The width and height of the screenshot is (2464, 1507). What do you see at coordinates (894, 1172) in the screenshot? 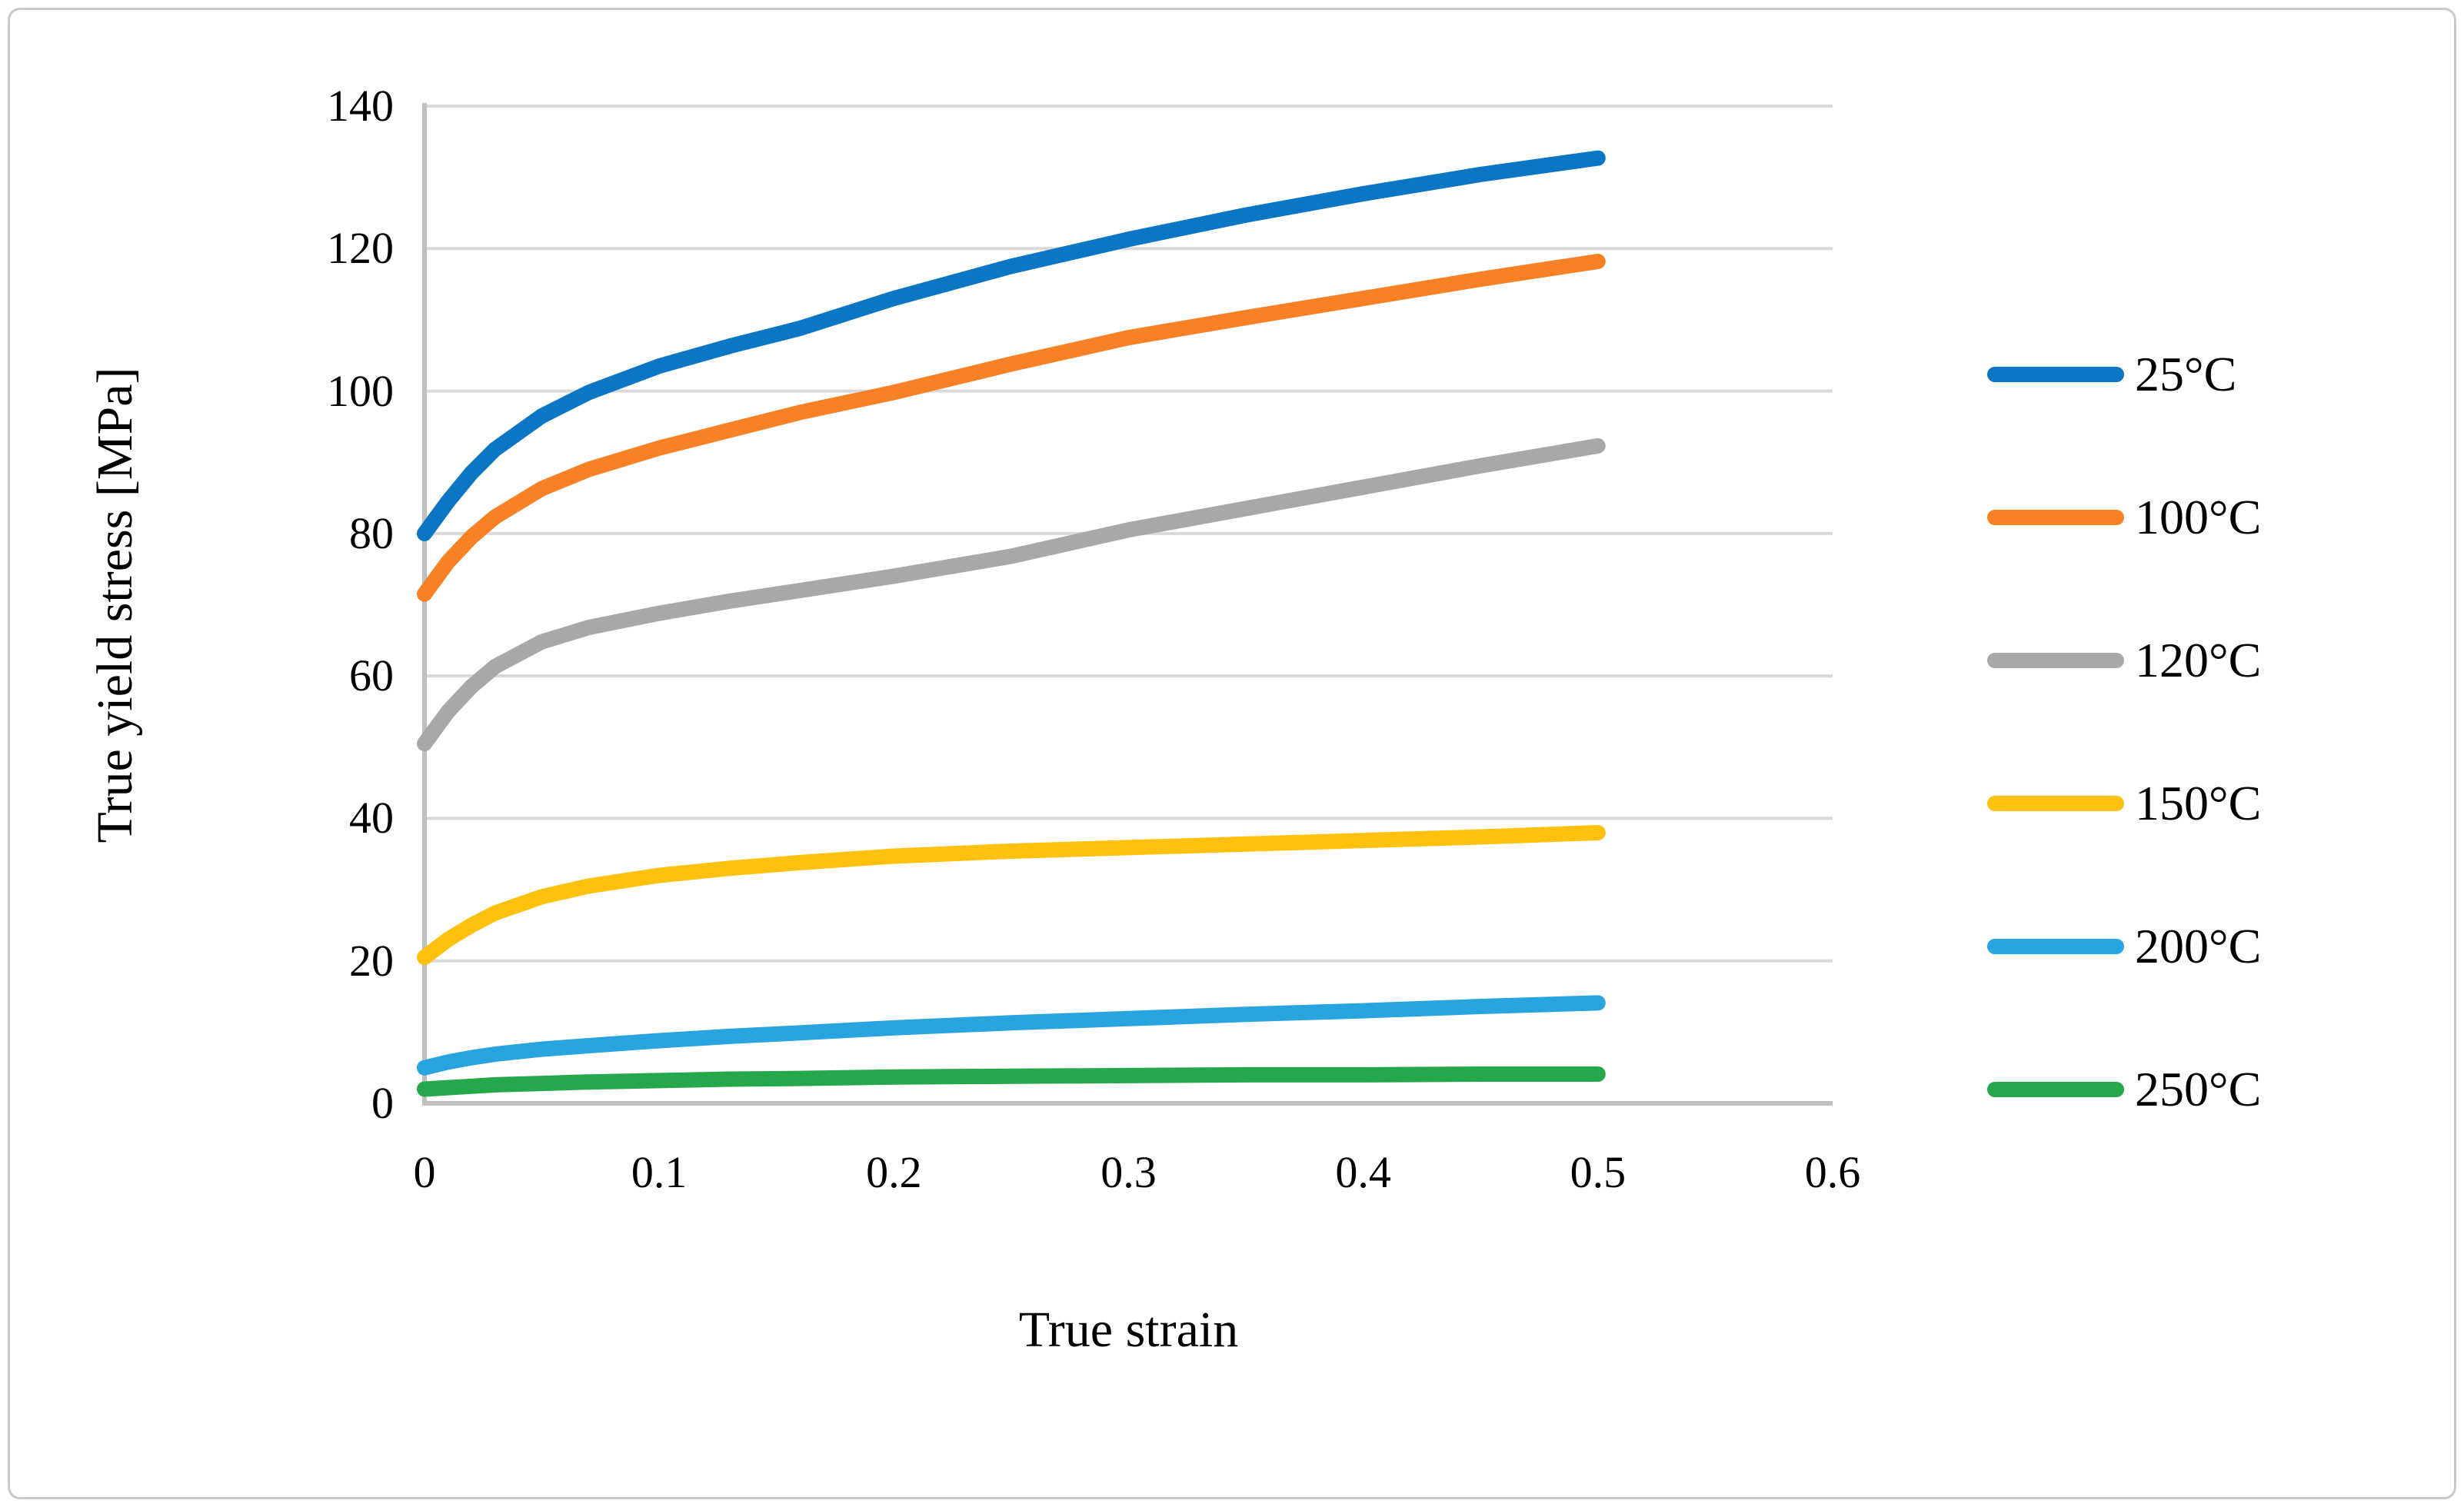
I see `x-tick-label-0.2: 0.2` at bounding box center [894, 1172].